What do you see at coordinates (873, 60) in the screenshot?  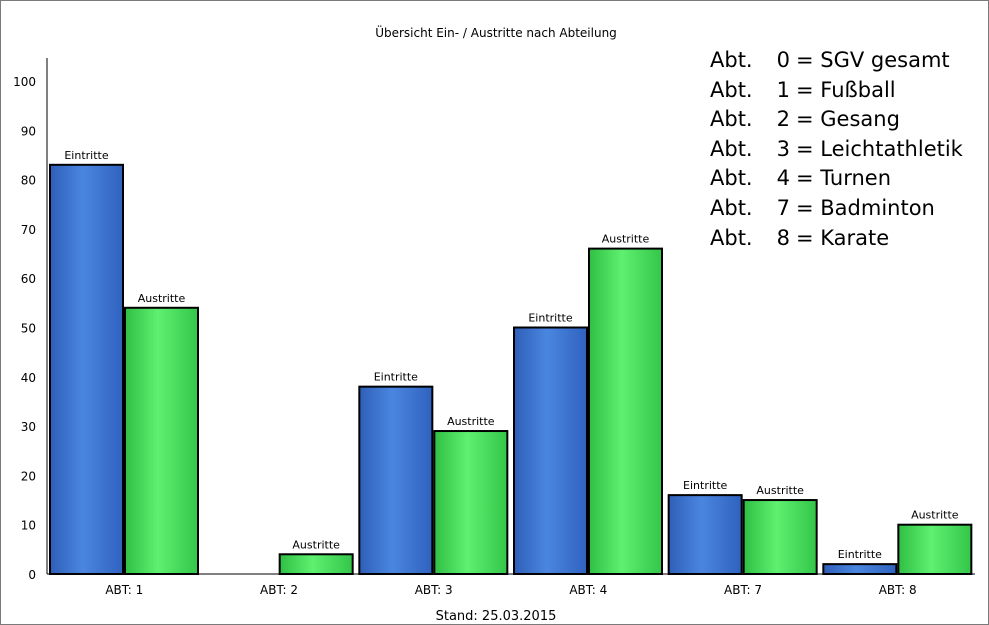 I see `legend-text: = SGV gesamt` at bounding box center [873, 60].